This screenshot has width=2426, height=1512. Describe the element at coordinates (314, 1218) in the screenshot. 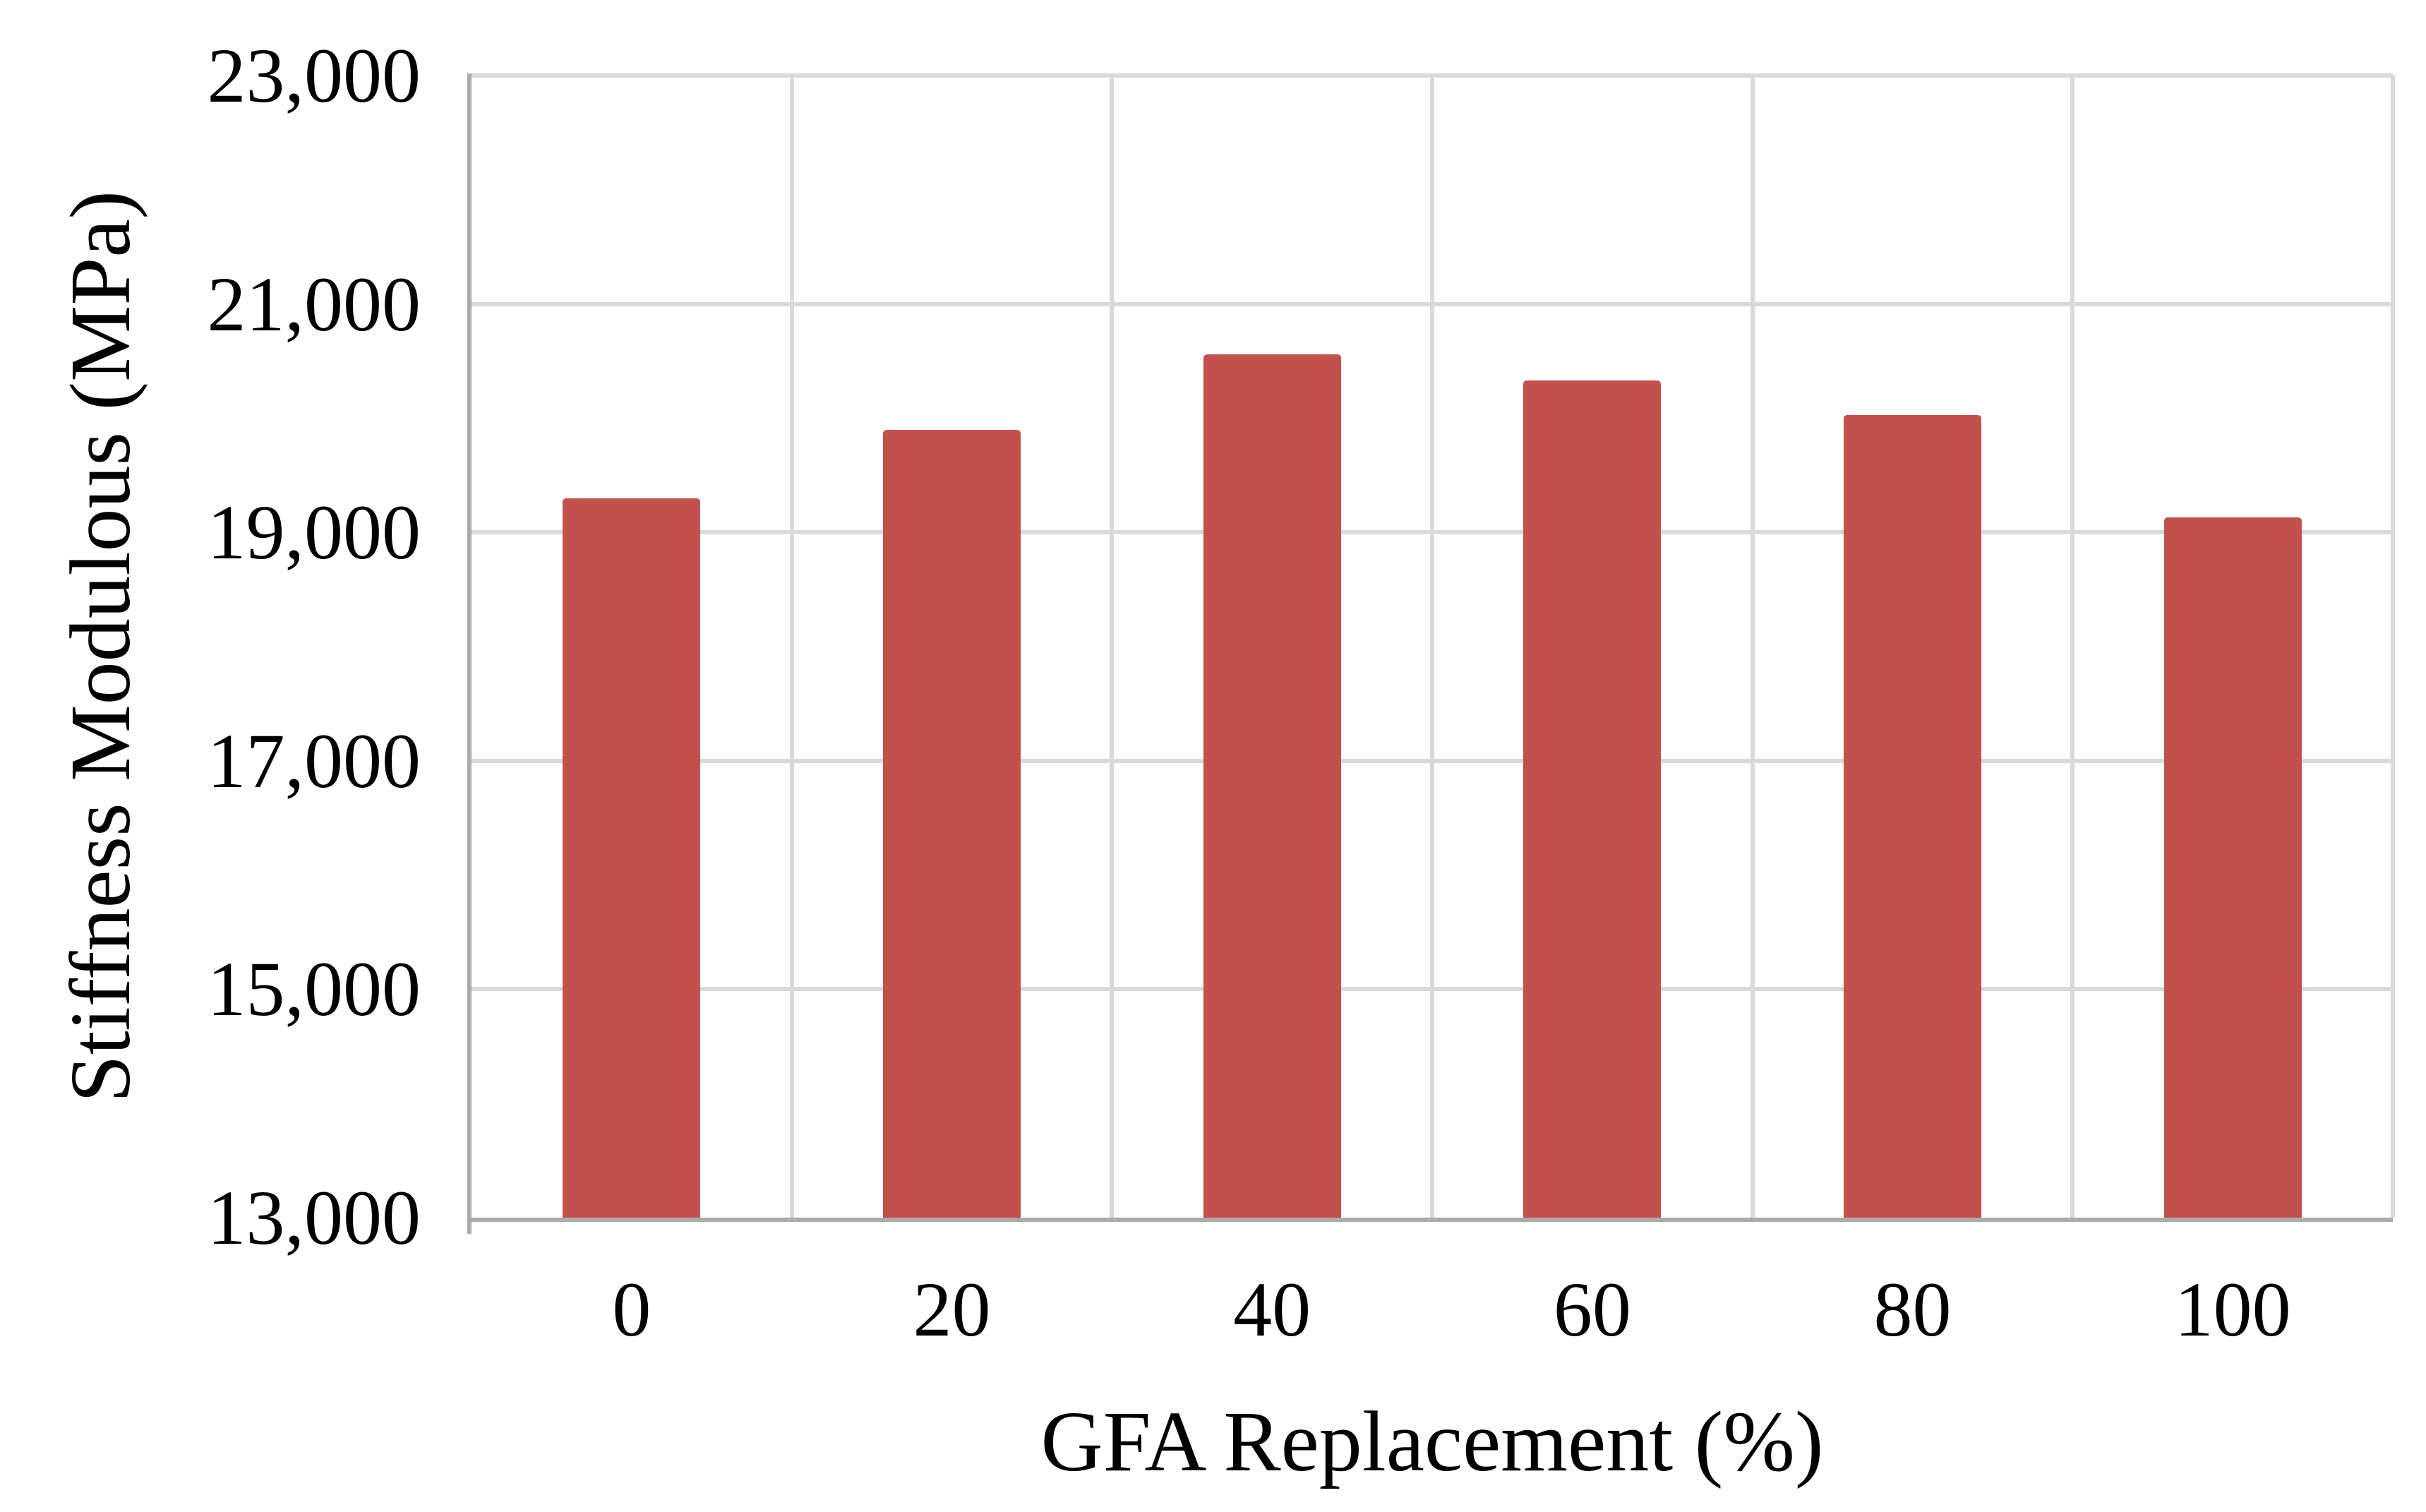

I see `y-tick-label: 13,000` at that location.